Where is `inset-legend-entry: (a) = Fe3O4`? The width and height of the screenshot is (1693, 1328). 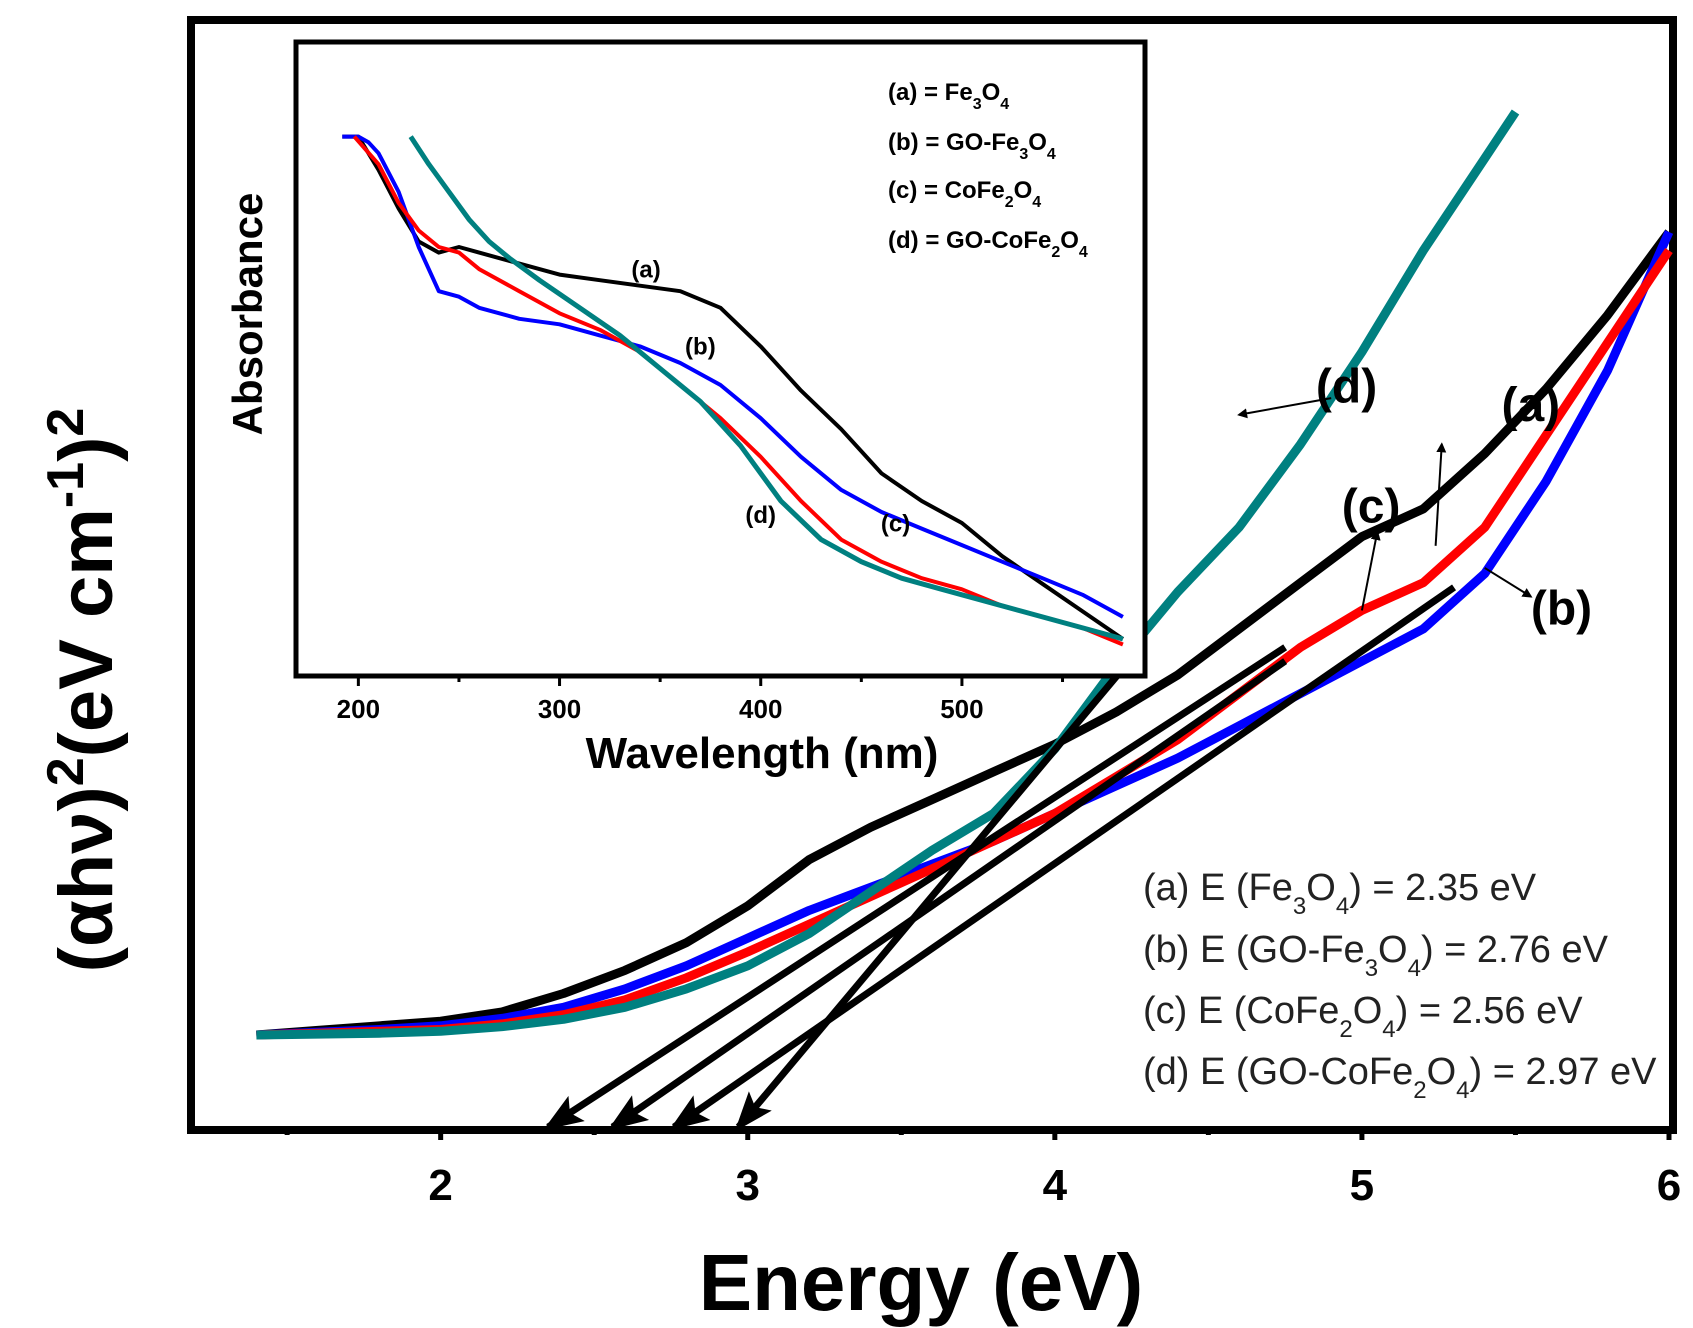
inset-legend-entry: (a) = Fe3O4 is located at coordinates (948, 96).